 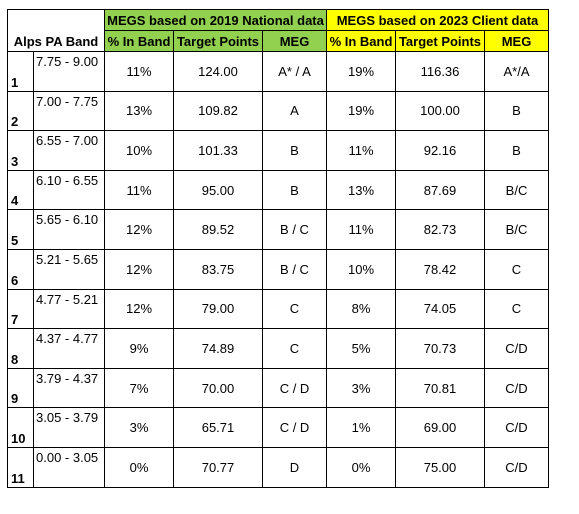 I want to click on pct-in-band-2023: 5%, so click(x=361, y=348).